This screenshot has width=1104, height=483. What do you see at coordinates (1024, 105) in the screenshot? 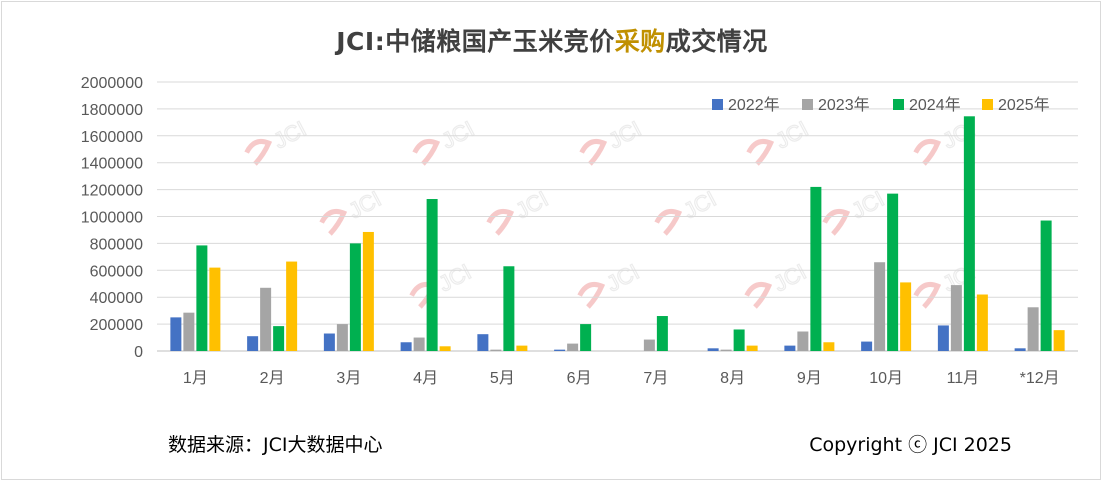
I see `legend-label: 2025年` at bounding box center [1024, 105].